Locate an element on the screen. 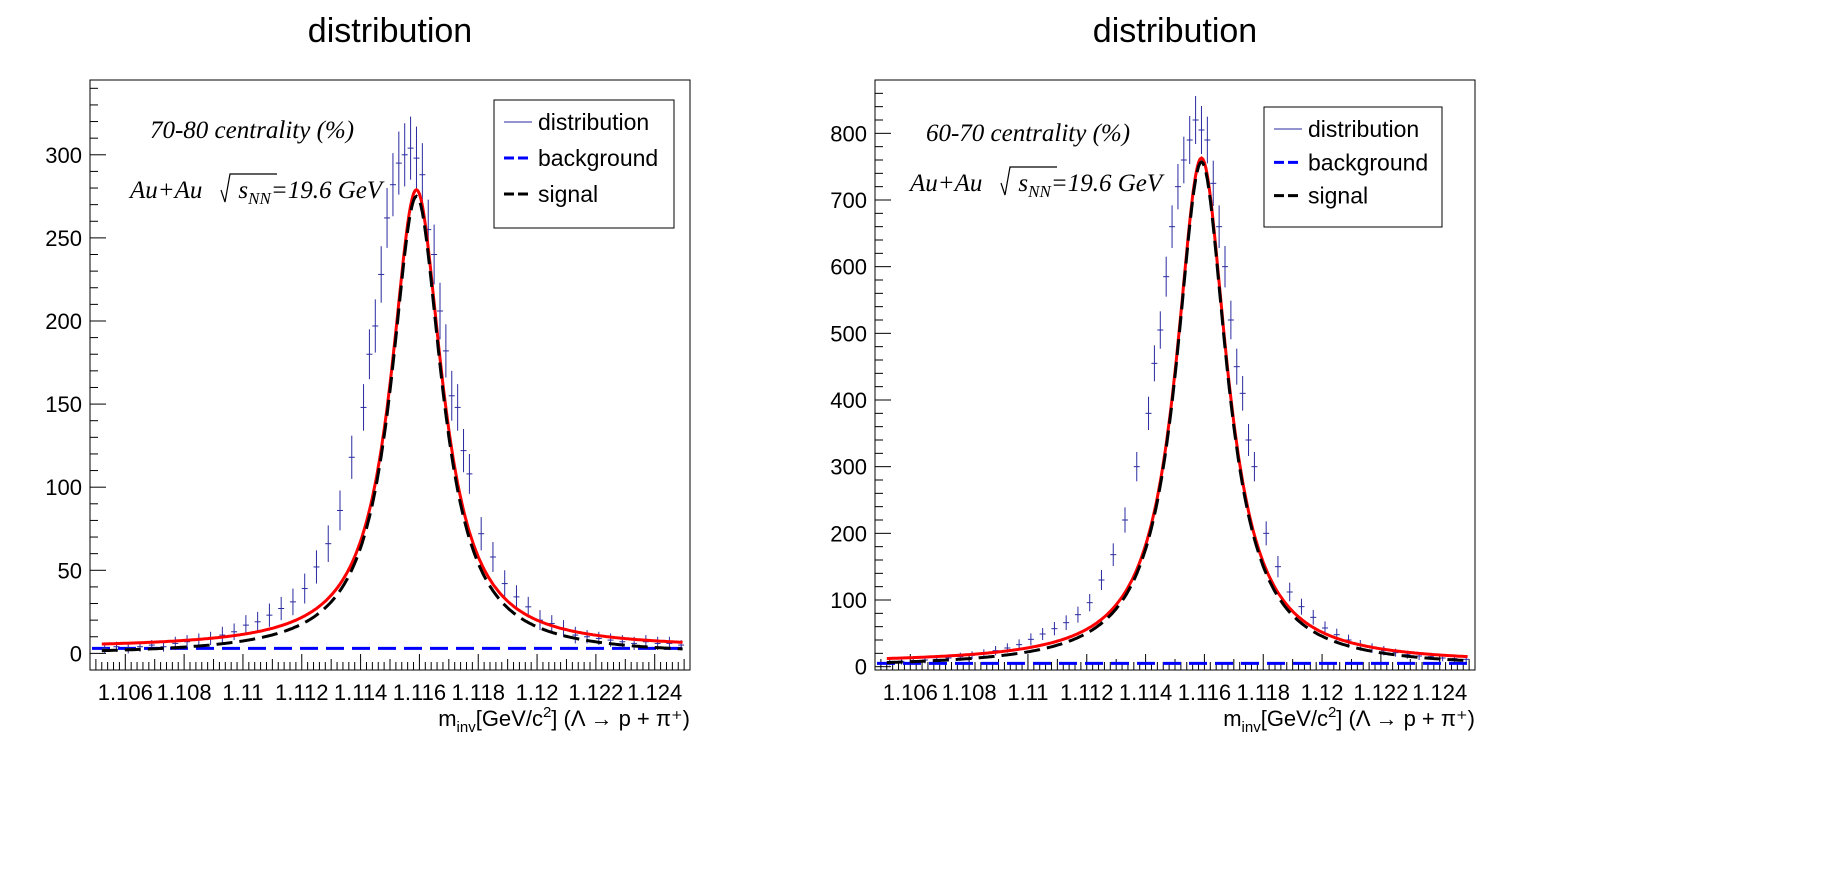 This screenshot has height=887, width=1846. y-tick-label: 600 is located at coordinates (848, 267).